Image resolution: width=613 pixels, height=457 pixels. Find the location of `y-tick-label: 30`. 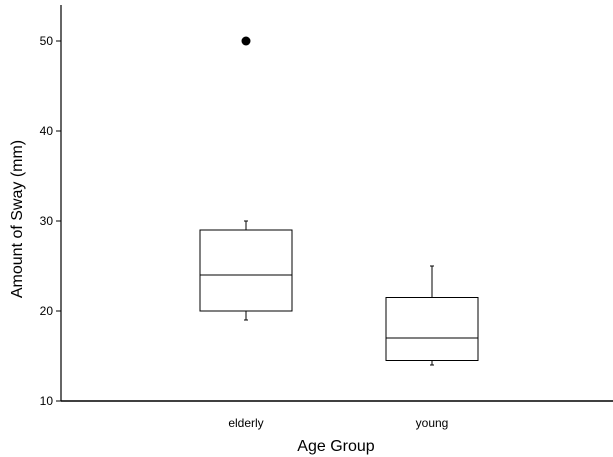

y-tick-label: 30 is located at coordinates (47, 221).